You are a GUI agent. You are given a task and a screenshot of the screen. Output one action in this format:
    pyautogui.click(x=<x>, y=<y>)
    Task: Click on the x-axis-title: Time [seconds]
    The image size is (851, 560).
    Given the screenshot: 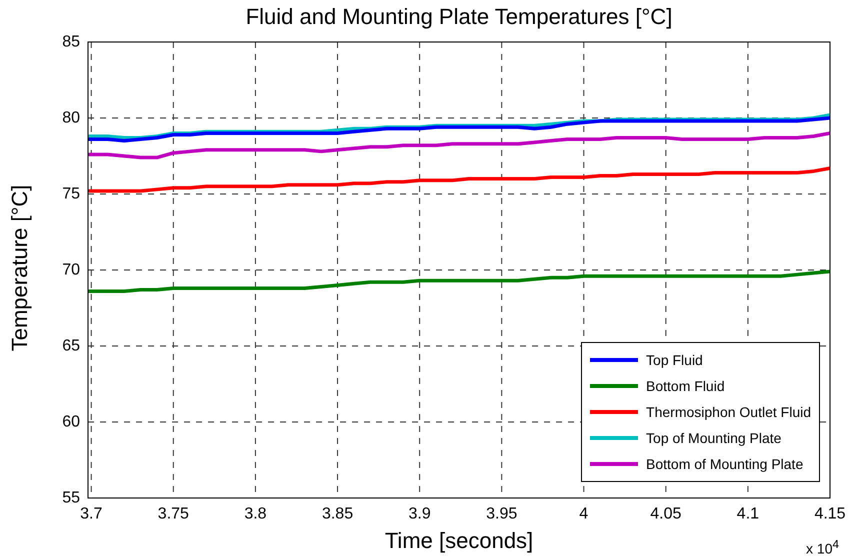 What is the action you would take?
    pyautogui.click(x=459, y=540)
    